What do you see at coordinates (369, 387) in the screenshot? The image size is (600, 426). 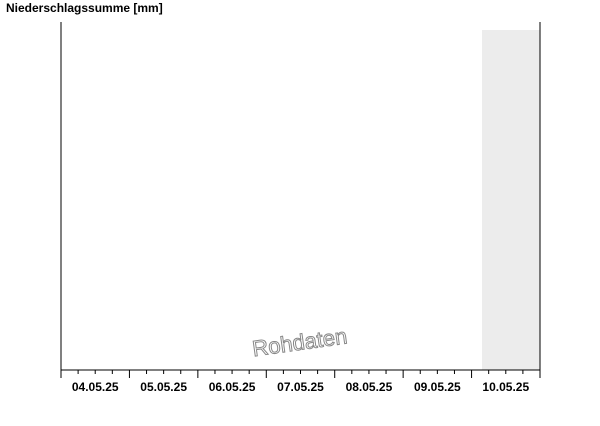 I see `x-tick-label: 08.05.25` at bounding box center [369, 387].